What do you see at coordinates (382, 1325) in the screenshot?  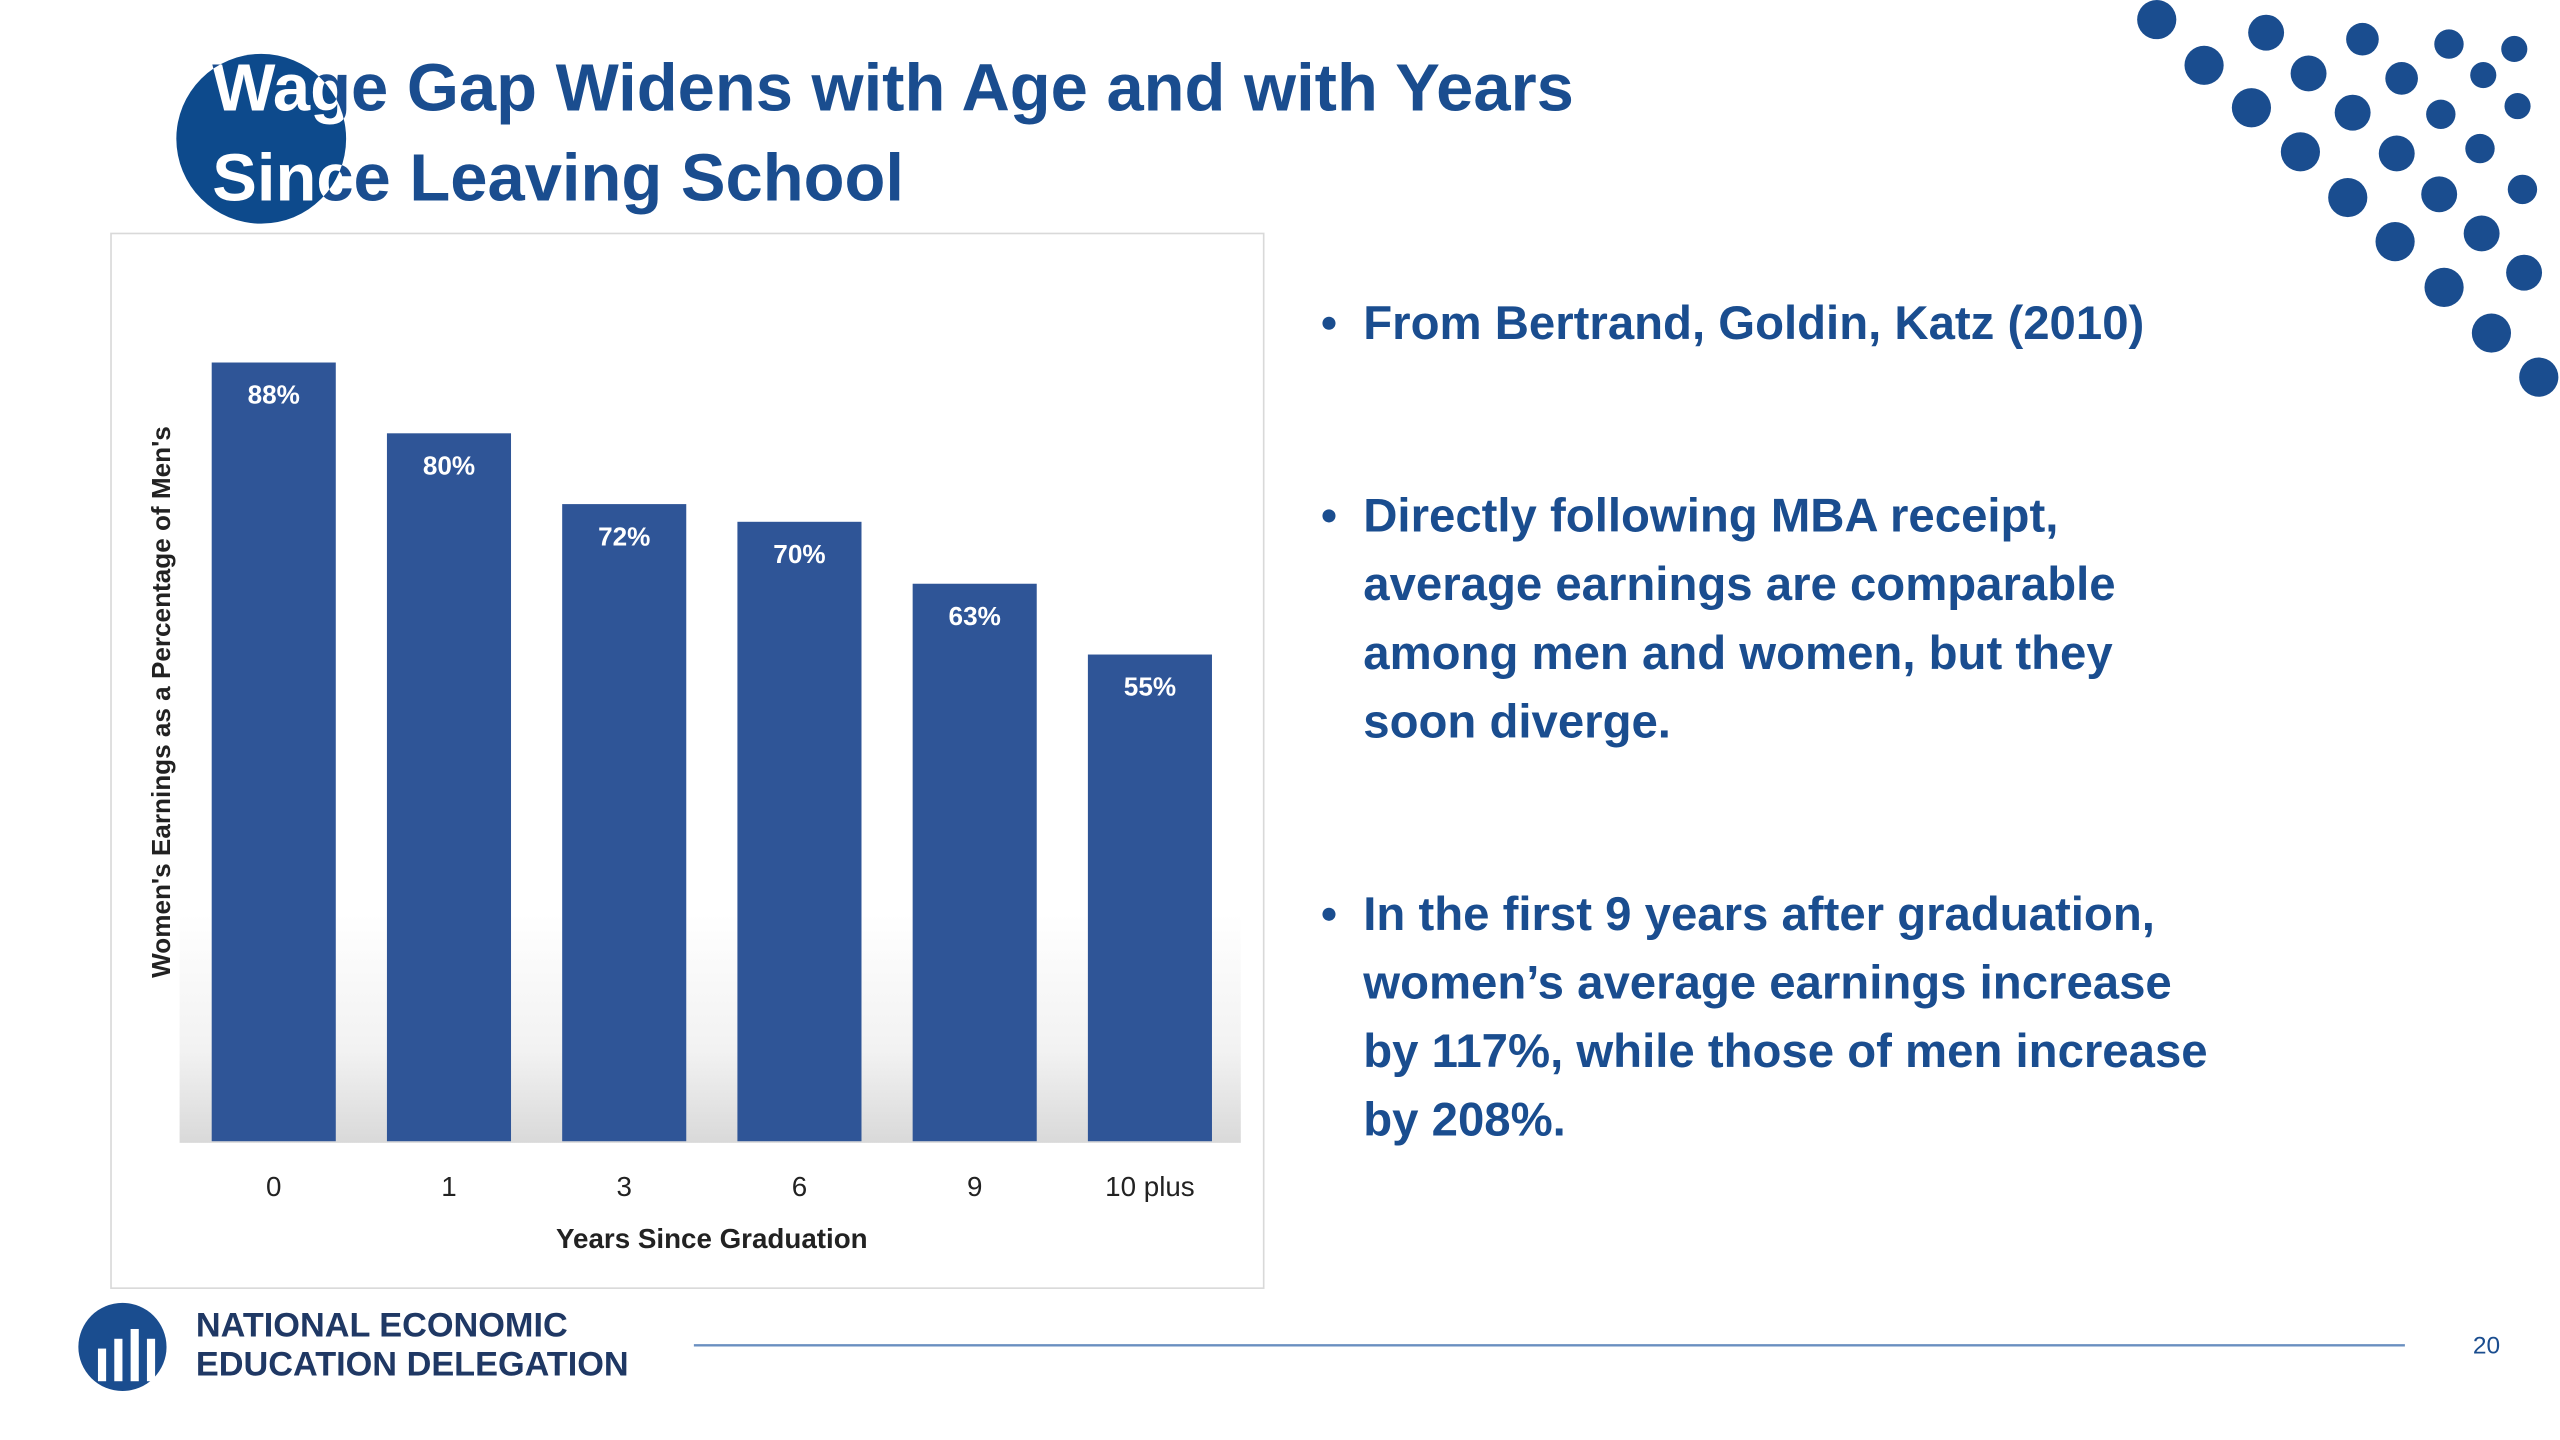 I see `logo-text: NATIONAL ECONOMIC` at bounding box center [382, 1325].